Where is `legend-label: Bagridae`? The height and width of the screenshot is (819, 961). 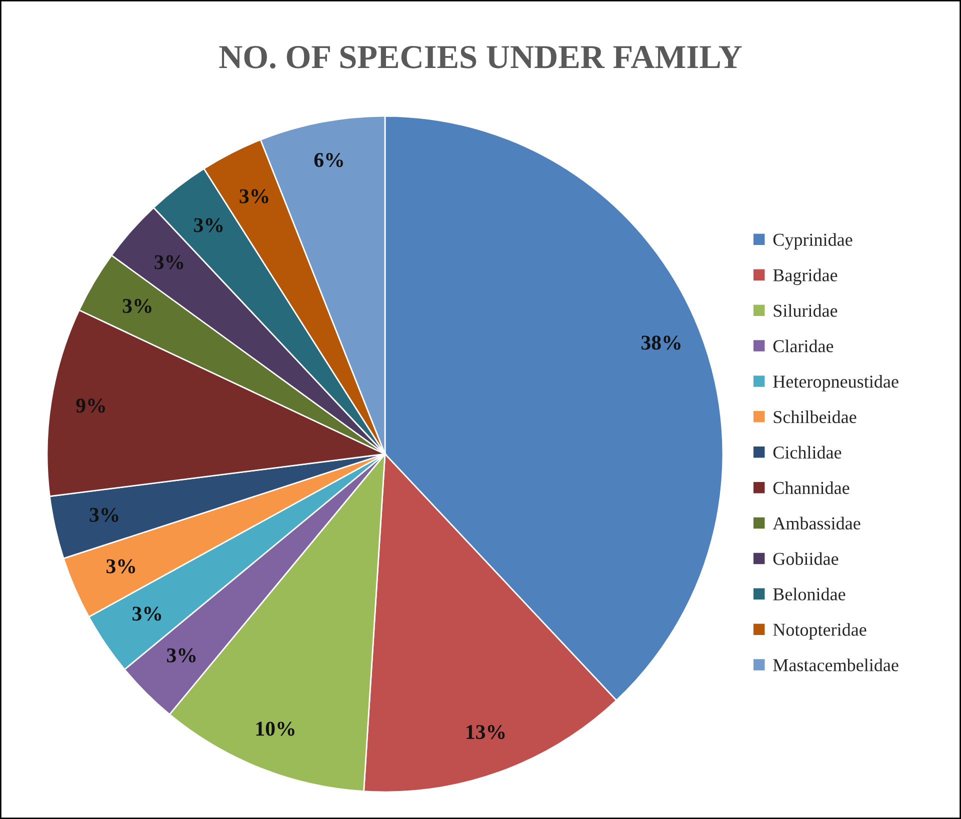 legend-label: Bagridae is located at coordinates (805, 277).